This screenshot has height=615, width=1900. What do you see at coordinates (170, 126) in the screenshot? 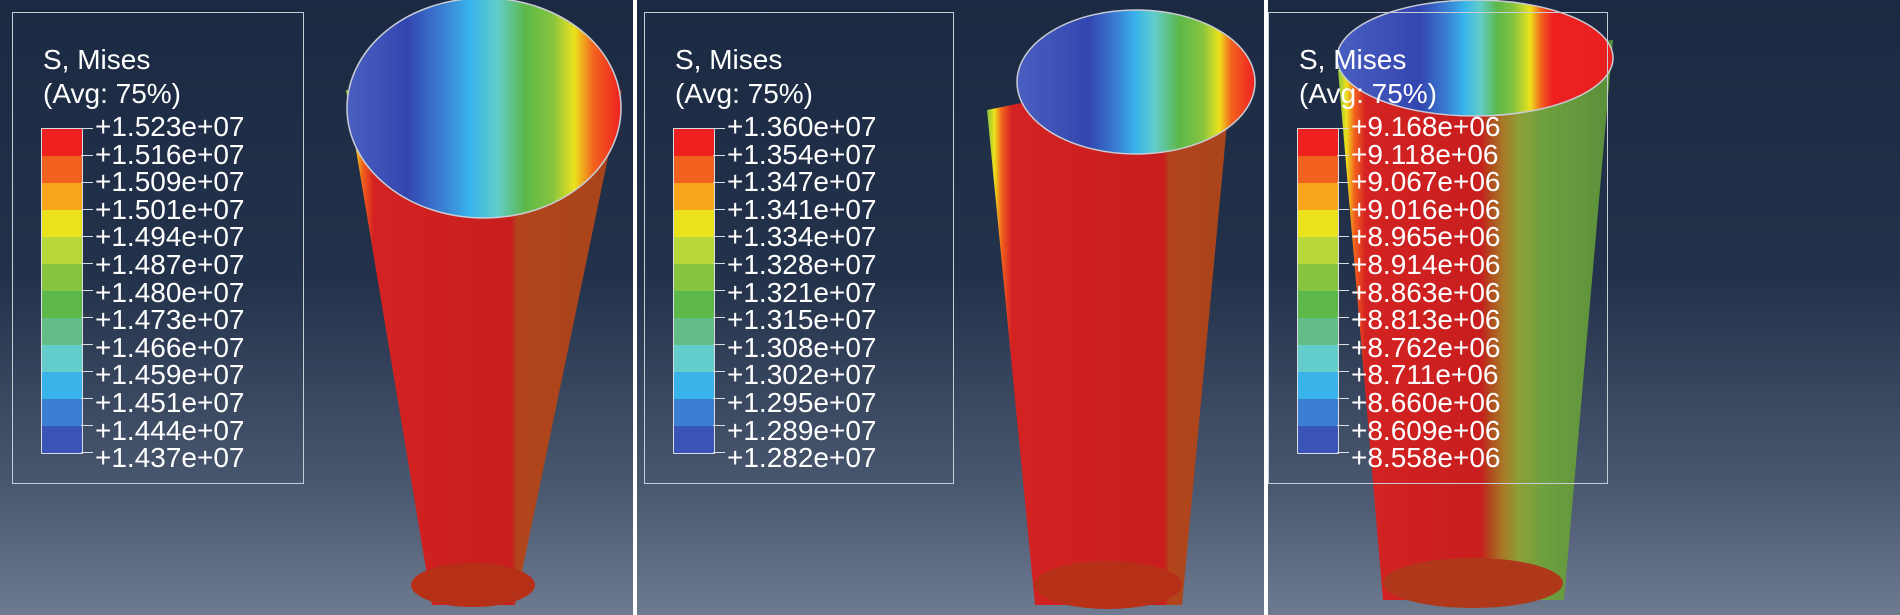
I see `legend-value: +1.523e+07` at bounding box center [170, 126].